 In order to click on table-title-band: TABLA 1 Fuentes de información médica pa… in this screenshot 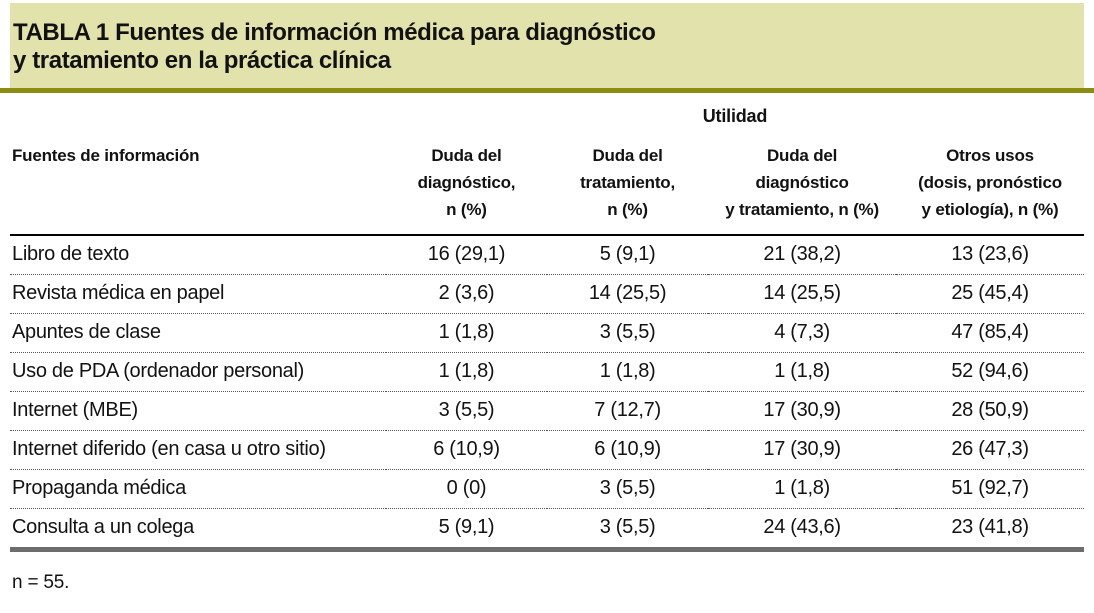, I will do `click(547, 45)`.